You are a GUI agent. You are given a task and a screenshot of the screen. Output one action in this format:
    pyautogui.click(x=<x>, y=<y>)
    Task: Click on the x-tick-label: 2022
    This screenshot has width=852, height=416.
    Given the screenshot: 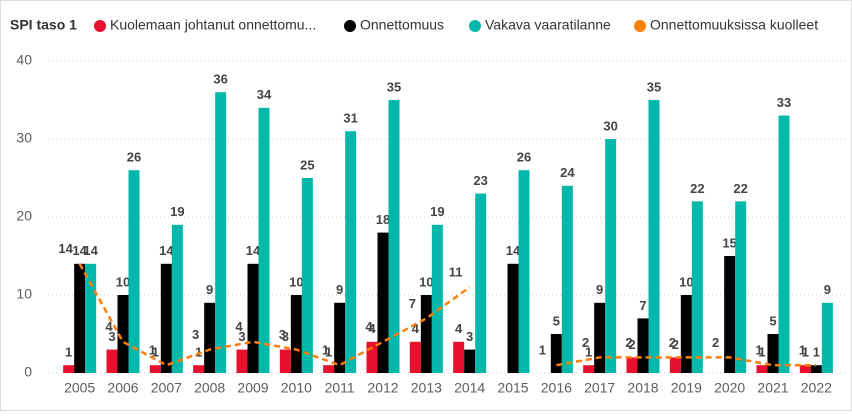 What is the action you would take?
    pyautogui.click(x=816, y=388)
    